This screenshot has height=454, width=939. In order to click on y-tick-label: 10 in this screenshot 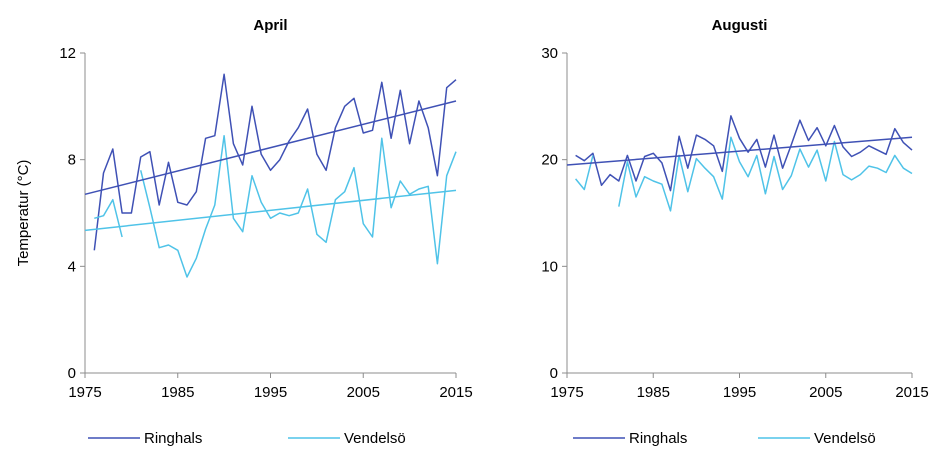, I will do `click(549, 266)`.